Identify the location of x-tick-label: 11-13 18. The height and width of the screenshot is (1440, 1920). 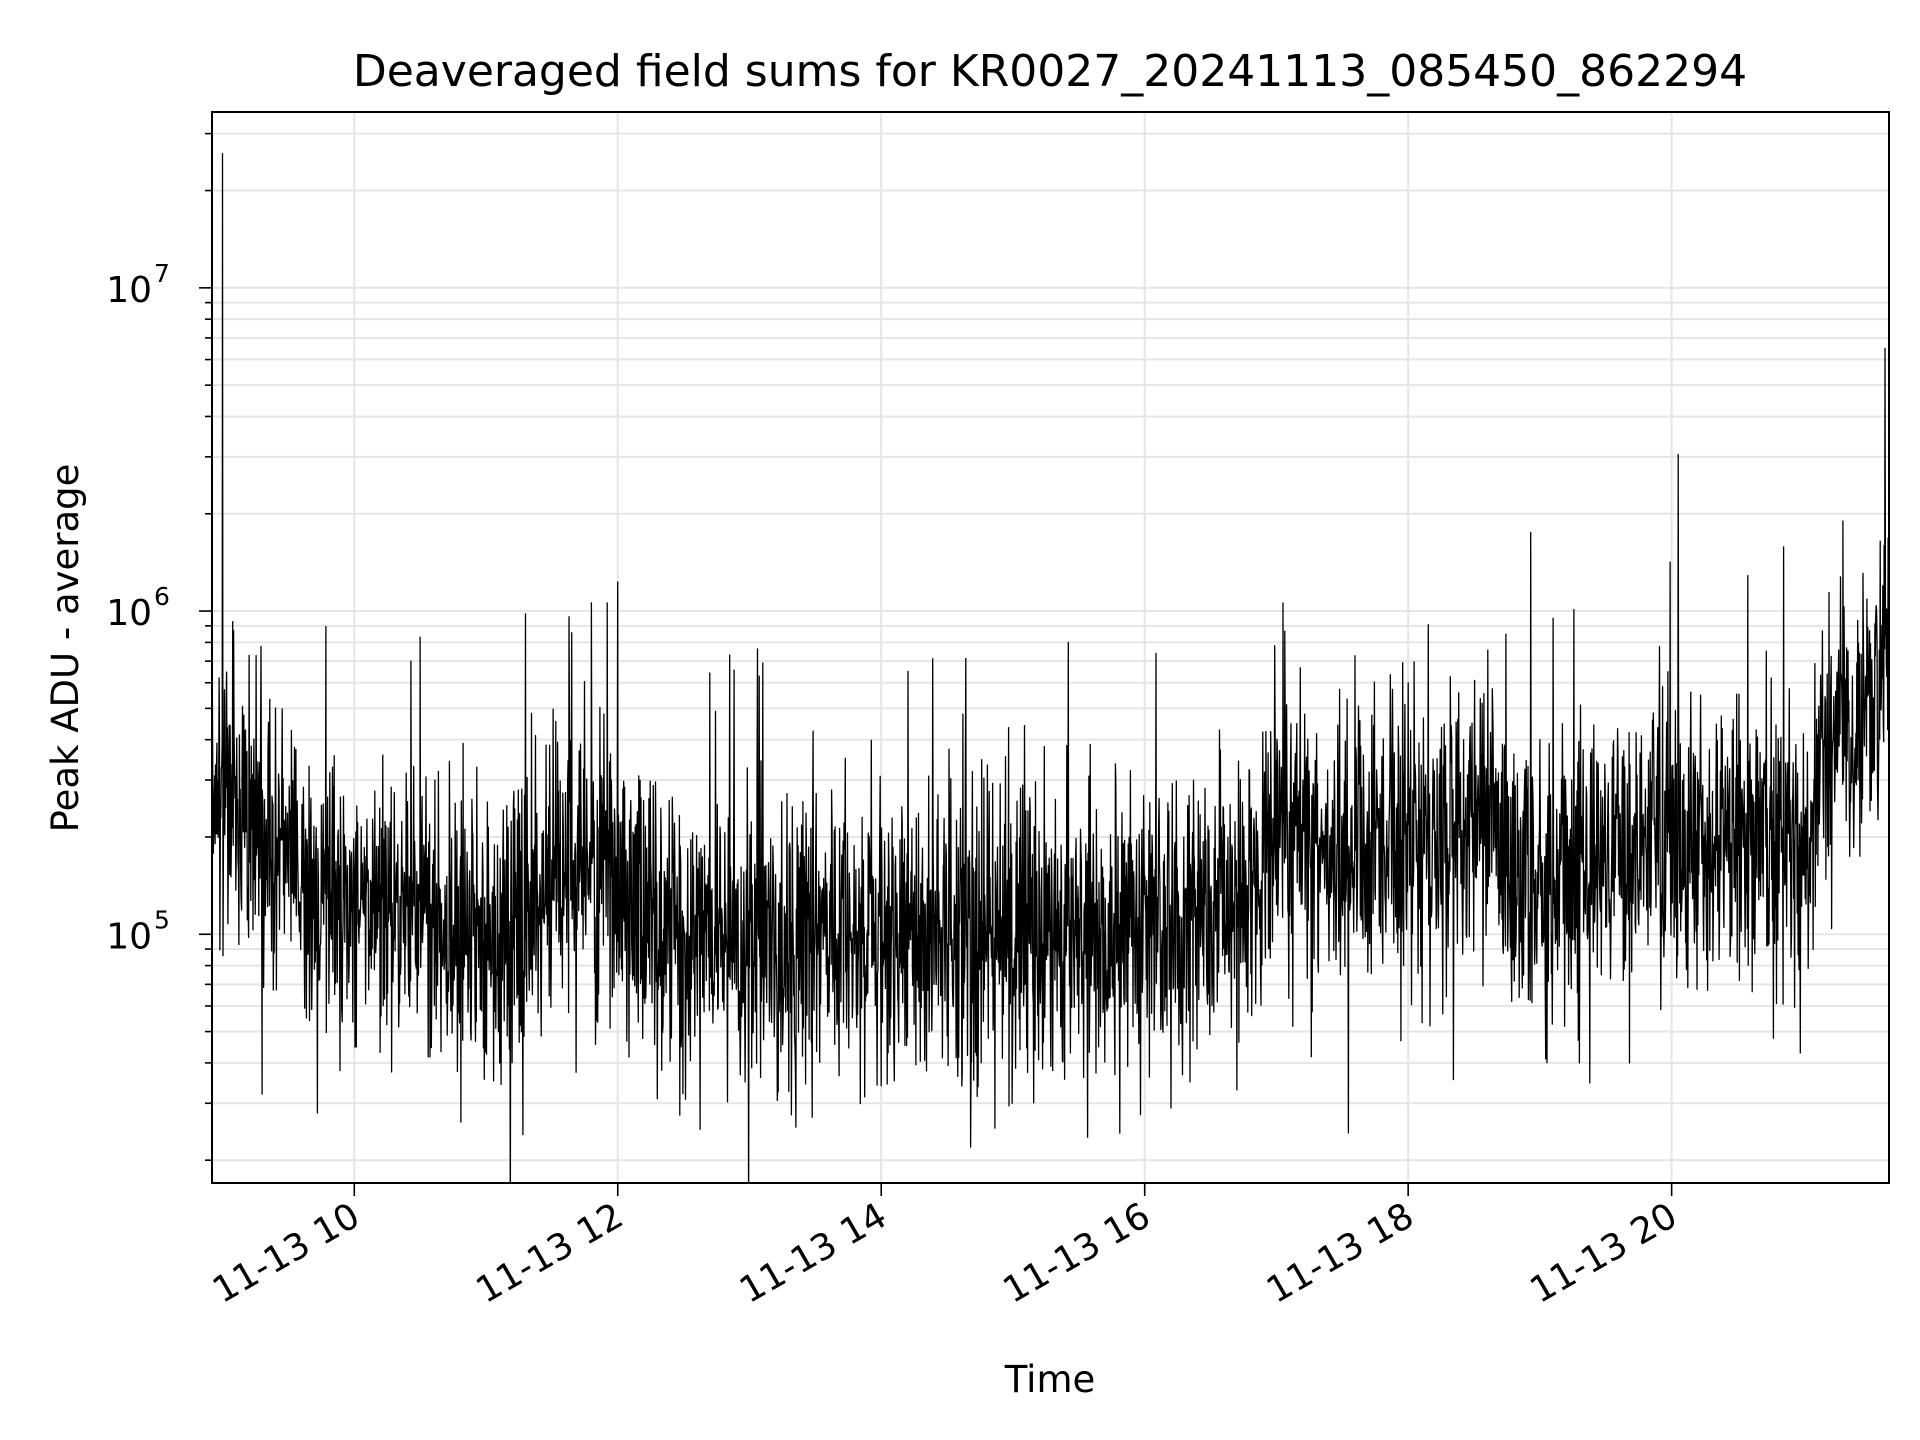
(1340, 1253).